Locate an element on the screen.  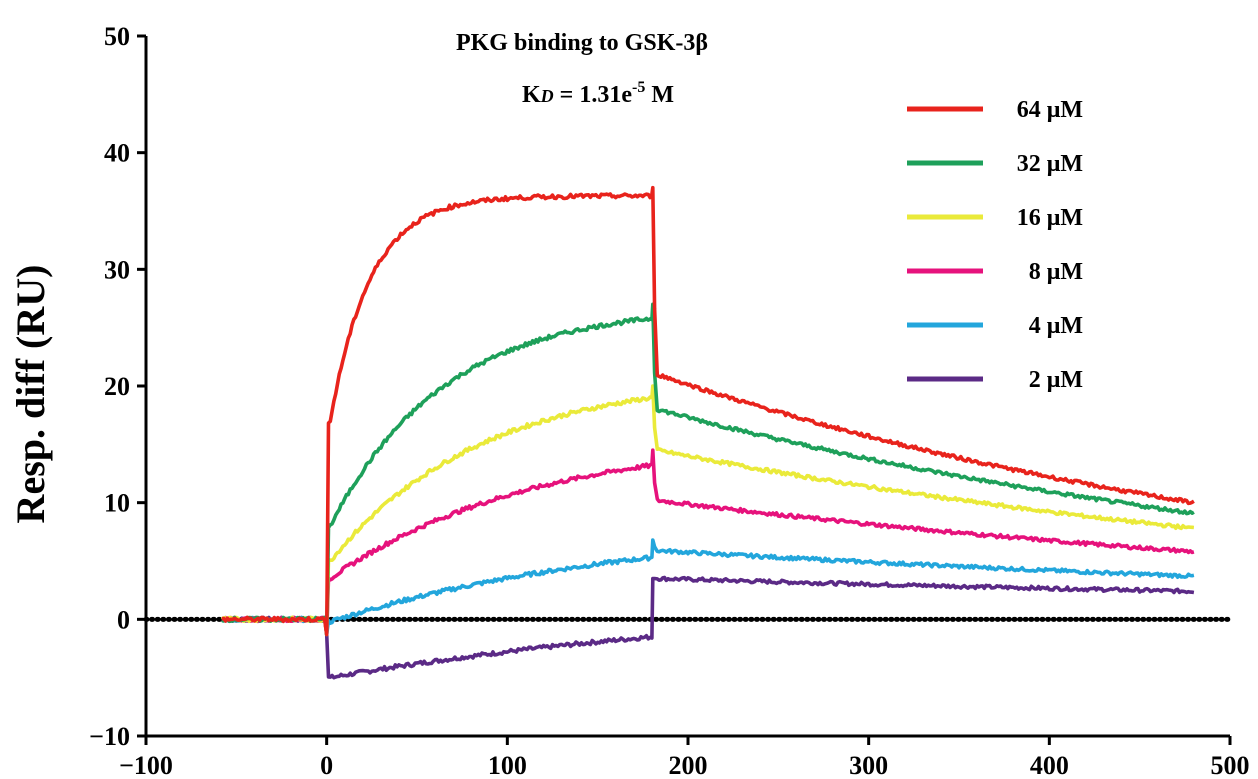
x-tick-label: 200 is located at coordinates (688, 765).